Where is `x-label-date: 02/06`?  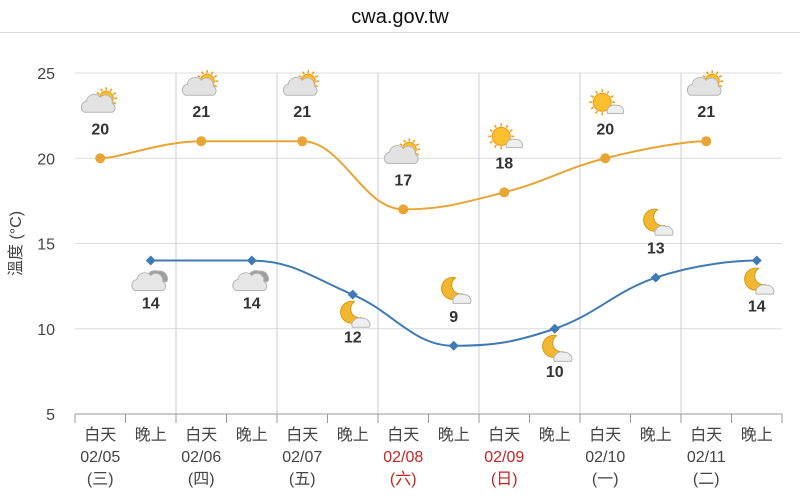
x-label-date: 02/06 is located at coordinates (201, 457).